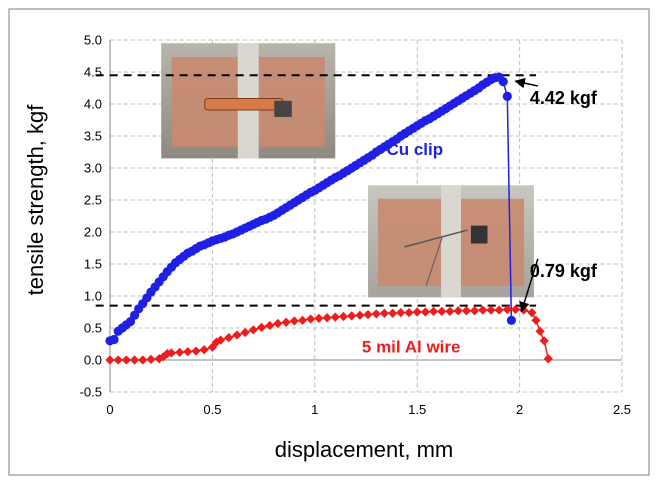 The width and height of the screenshot is (659, 485). I want to click on copper-pad-left, so click(410, 242).